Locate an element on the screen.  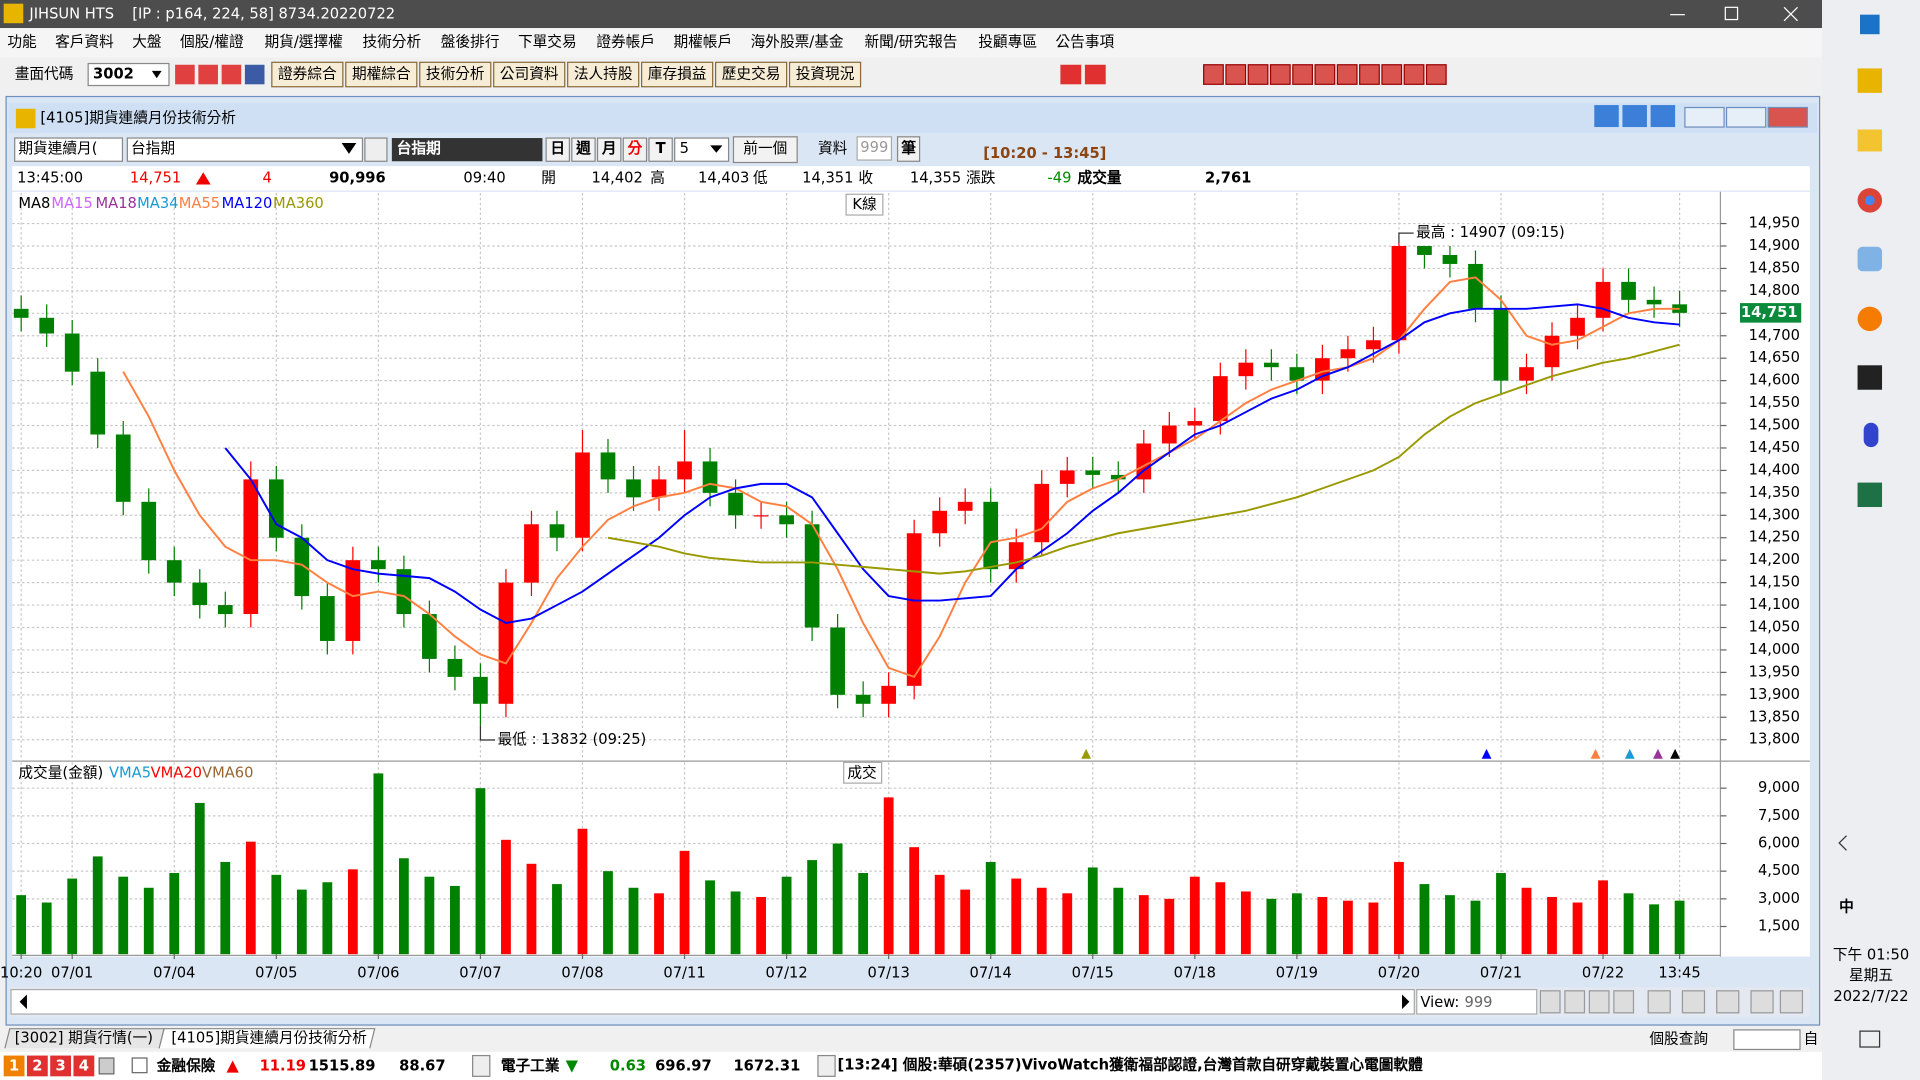
series-select is located at coordinates (69, 149).